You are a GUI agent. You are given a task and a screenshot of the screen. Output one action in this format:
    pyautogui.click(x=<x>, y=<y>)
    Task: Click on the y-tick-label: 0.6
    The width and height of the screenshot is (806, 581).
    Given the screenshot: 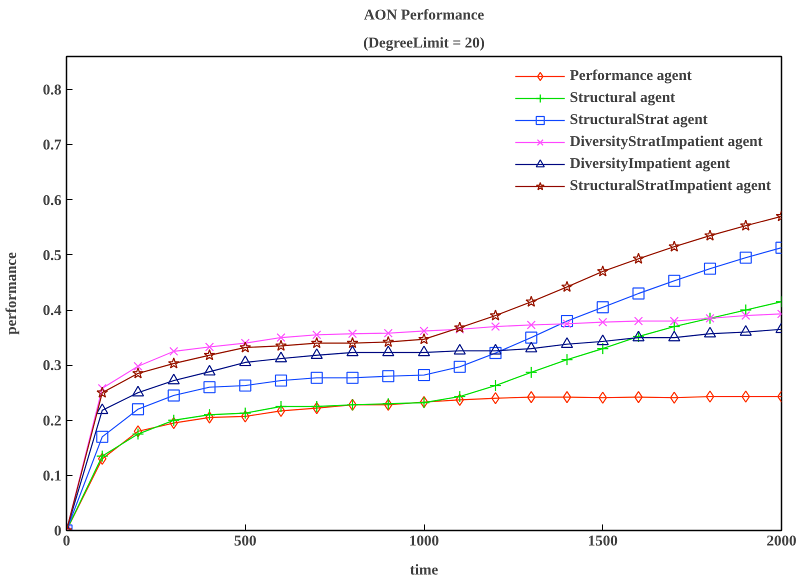 What is the action you would take?
    pyautogui.click(x=52, y=200)
    